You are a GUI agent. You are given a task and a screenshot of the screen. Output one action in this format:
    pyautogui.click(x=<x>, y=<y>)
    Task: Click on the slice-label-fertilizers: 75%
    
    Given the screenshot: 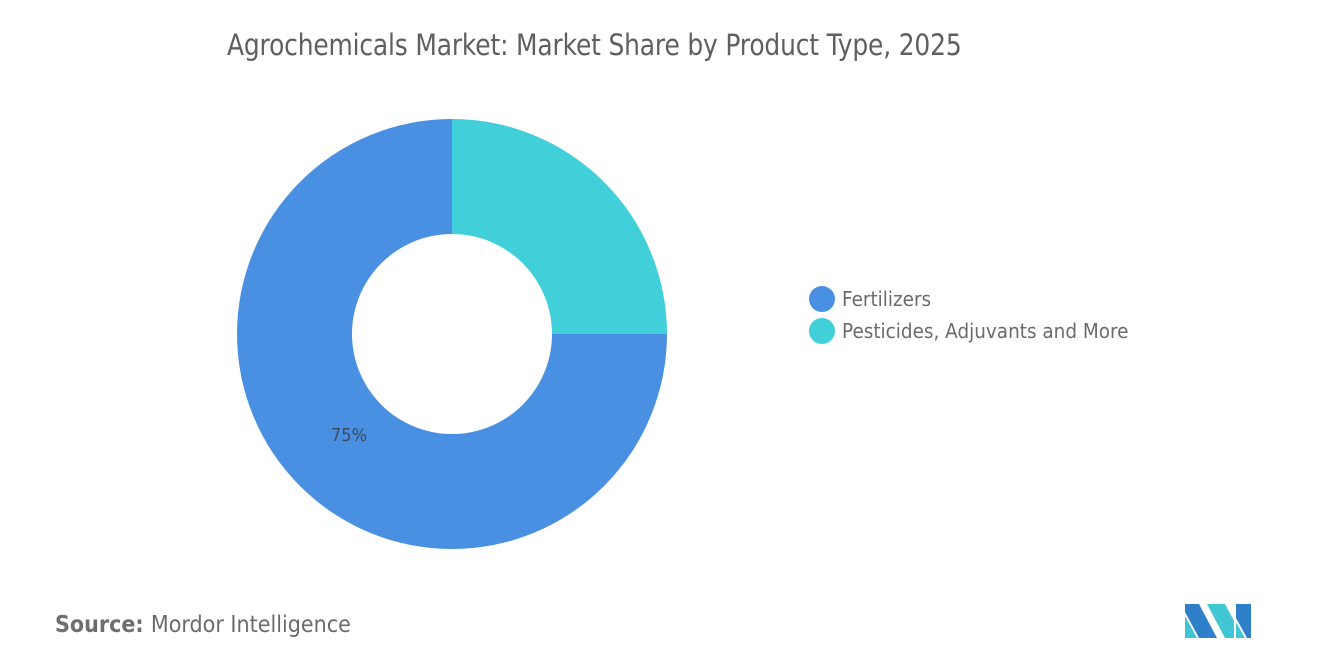 What is the action you would take?
    pyautogui.click(x=349, y=435)
    